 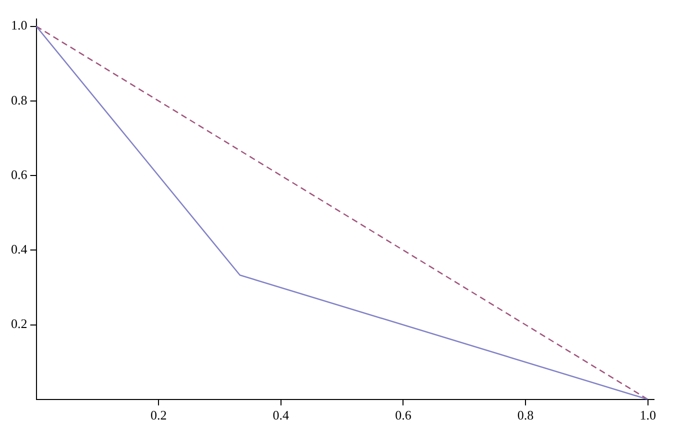 What do you see at coordinates (19, 174) in the screenshot?
I see `y-tick-label: 0.6` at bounding box center [19, 174].